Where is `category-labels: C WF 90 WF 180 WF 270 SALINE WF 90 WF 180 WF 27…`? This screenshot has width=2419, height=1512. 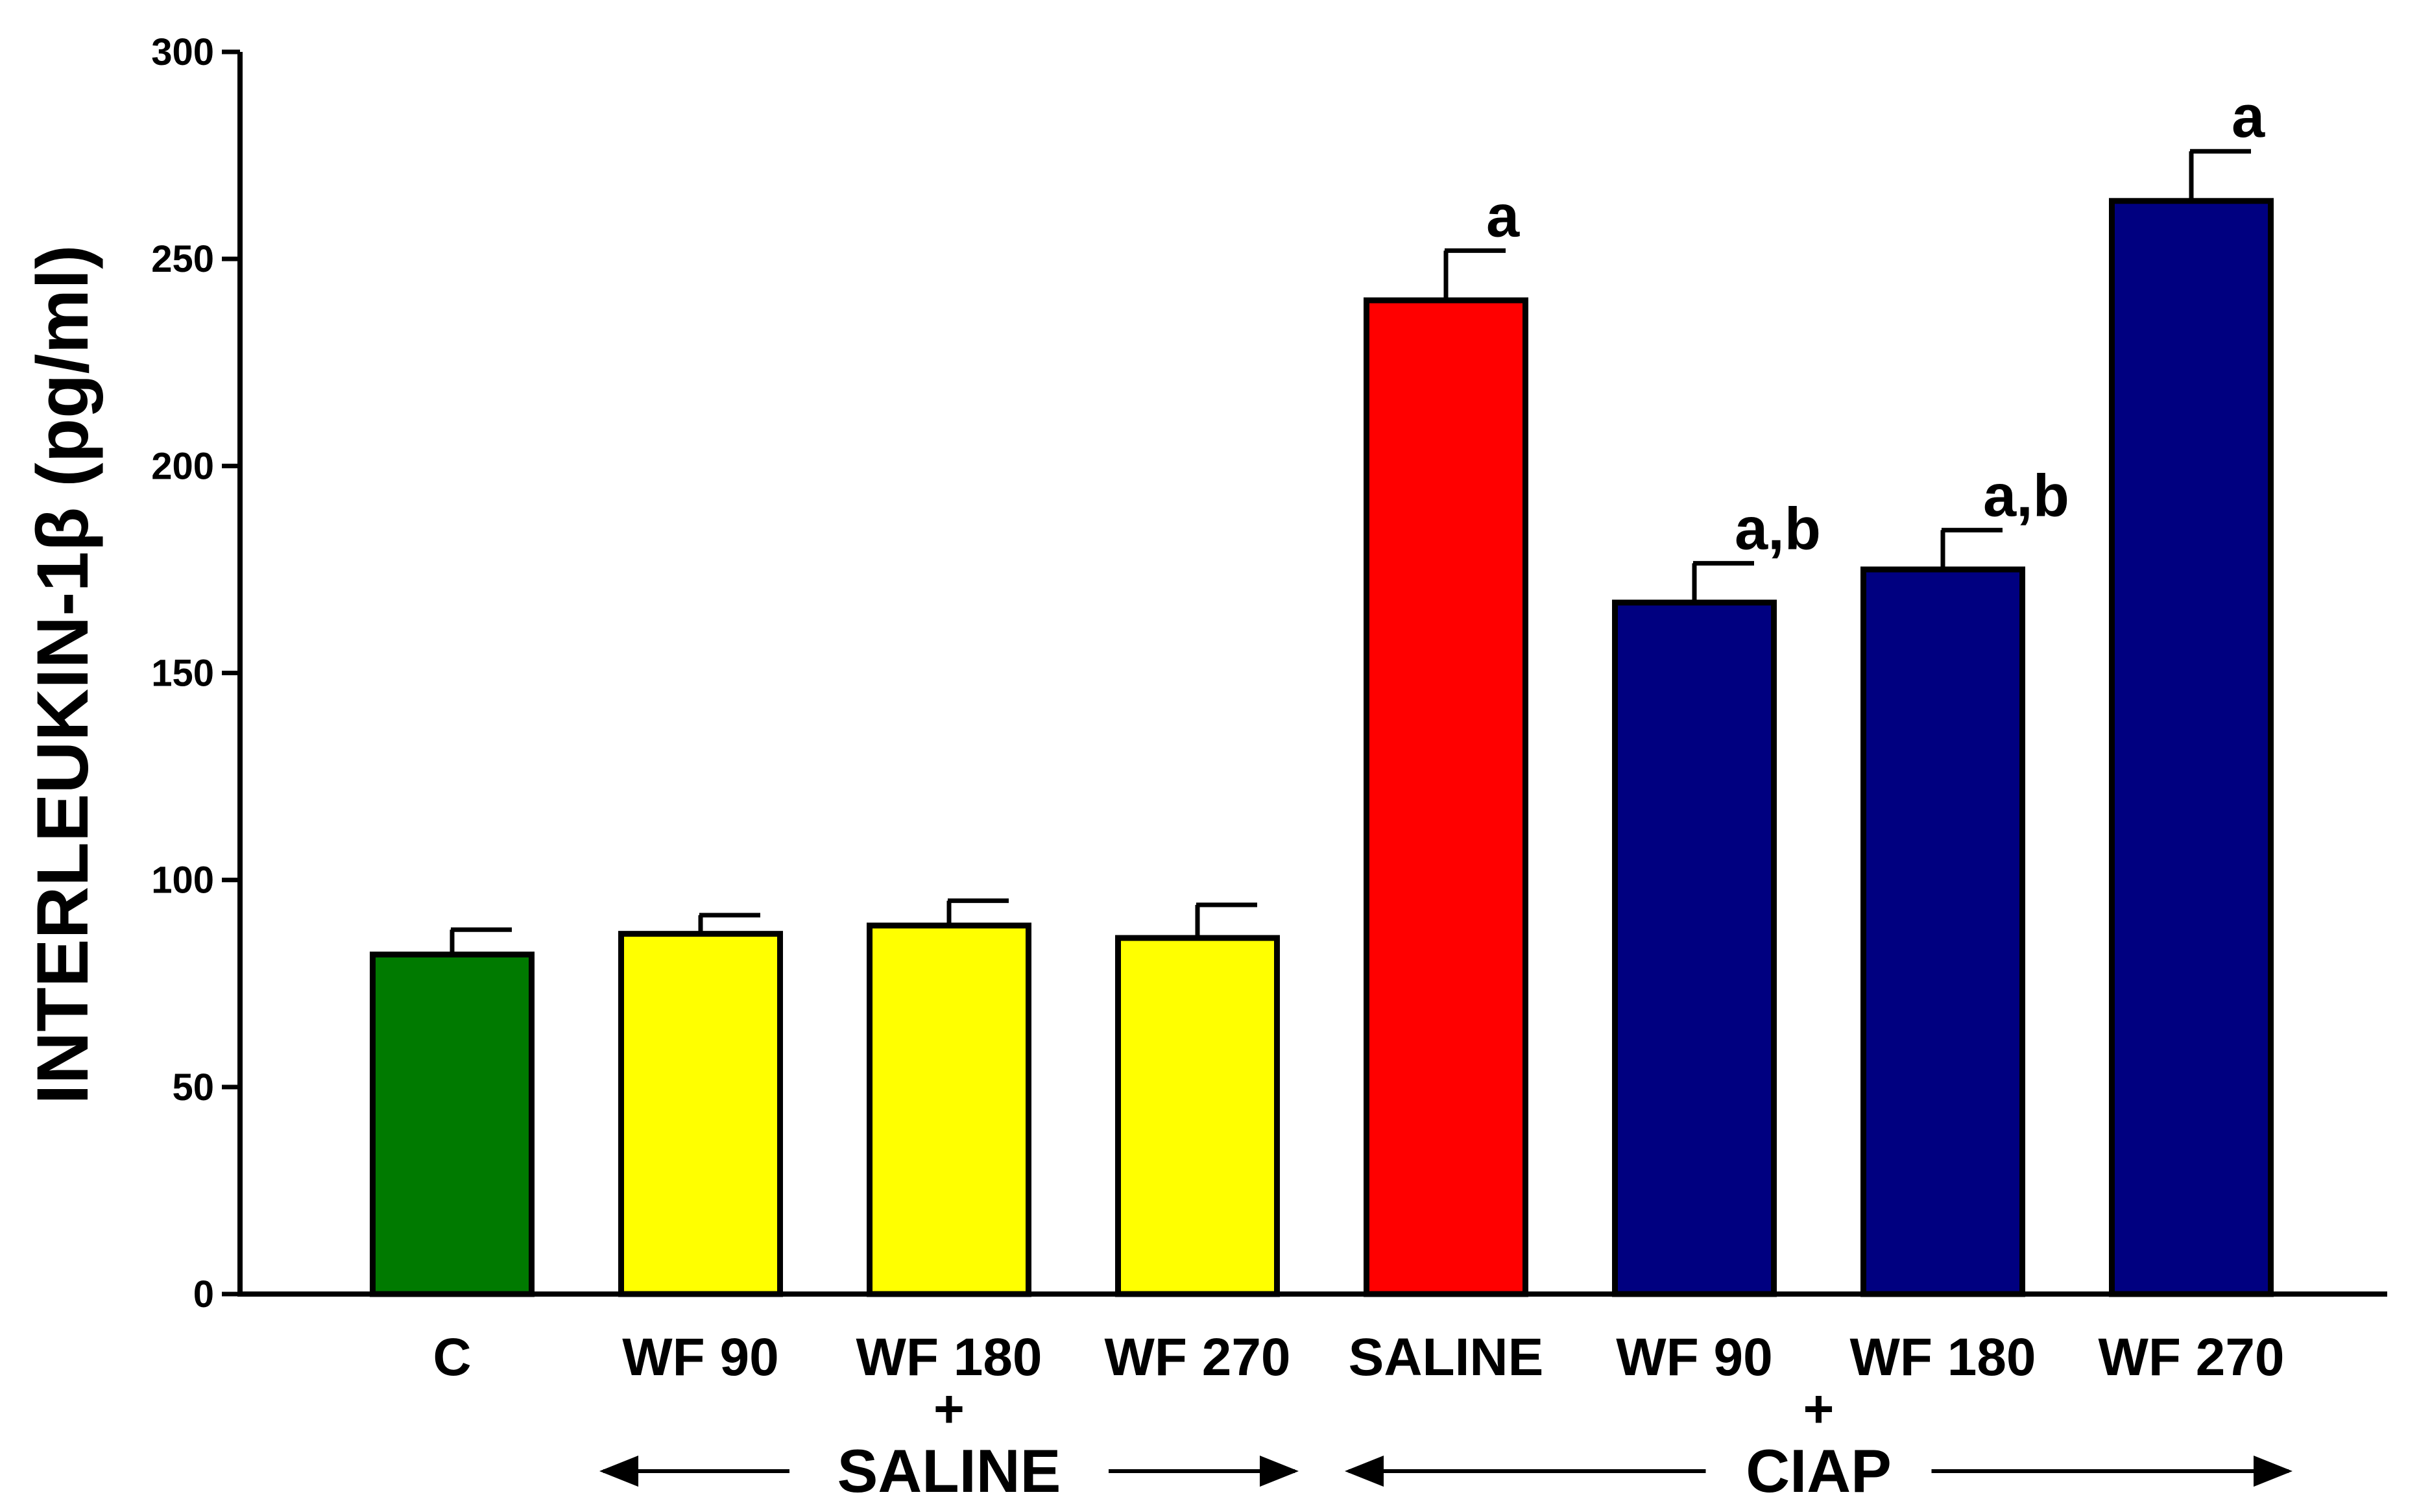
category-labels: C WF 90 WF 180 WF 270 SALINE WF 90 WF 180 WF 27… is located at coordinates (1358, 1357).